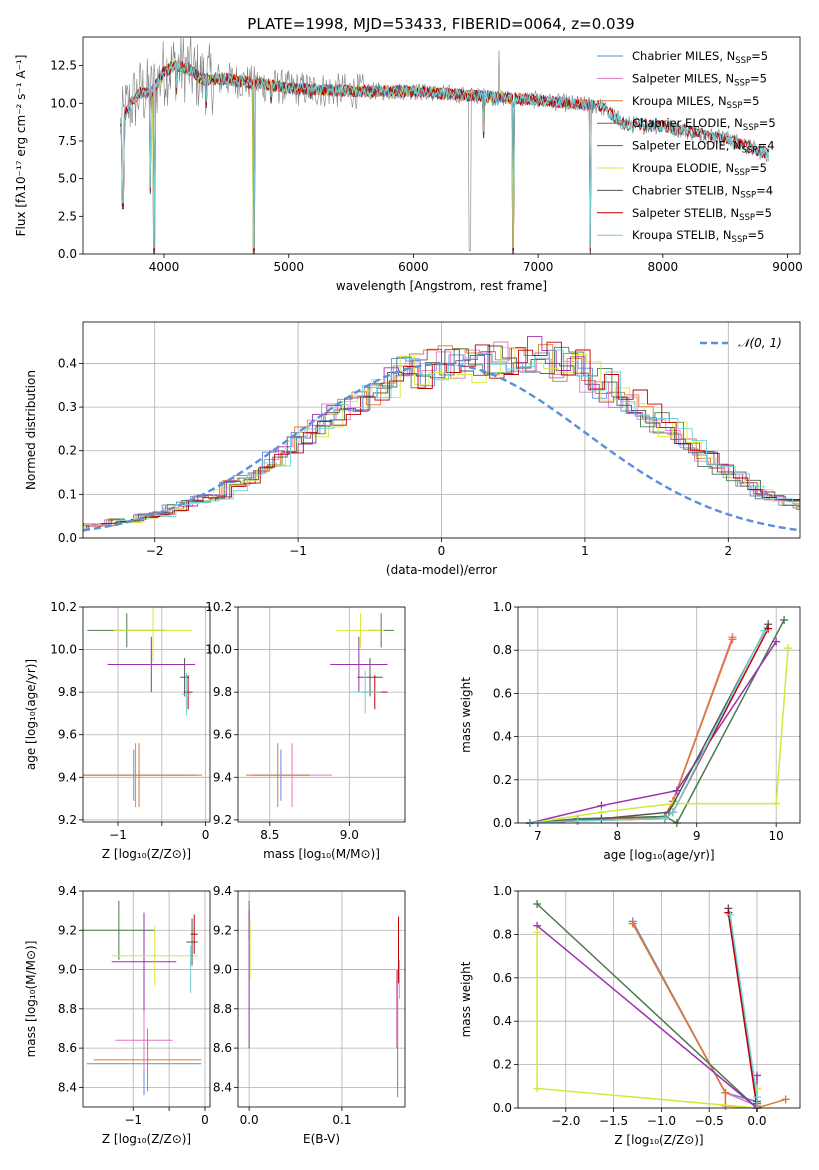  I want to click on x-tick-label: 5000, so click(288, 267).